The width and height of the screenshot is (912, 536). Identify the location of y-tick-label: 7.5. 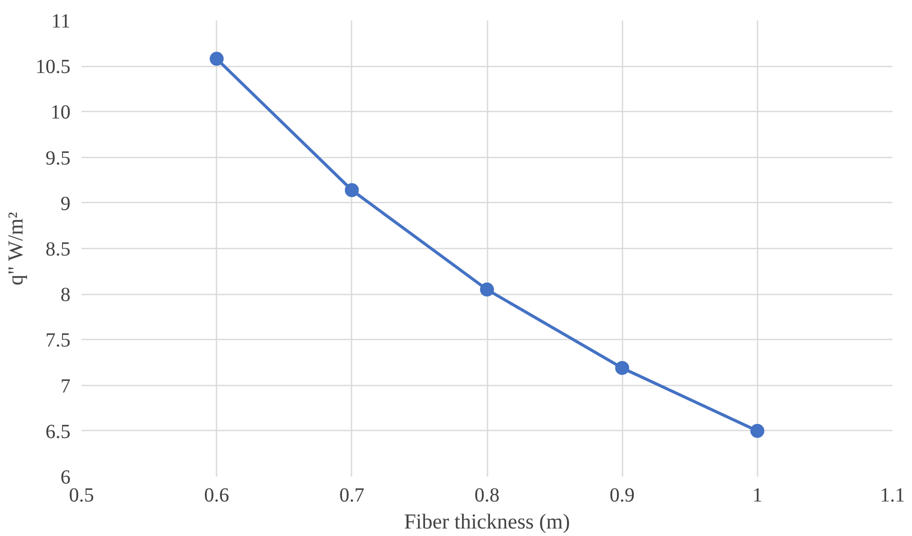
(58, 341).